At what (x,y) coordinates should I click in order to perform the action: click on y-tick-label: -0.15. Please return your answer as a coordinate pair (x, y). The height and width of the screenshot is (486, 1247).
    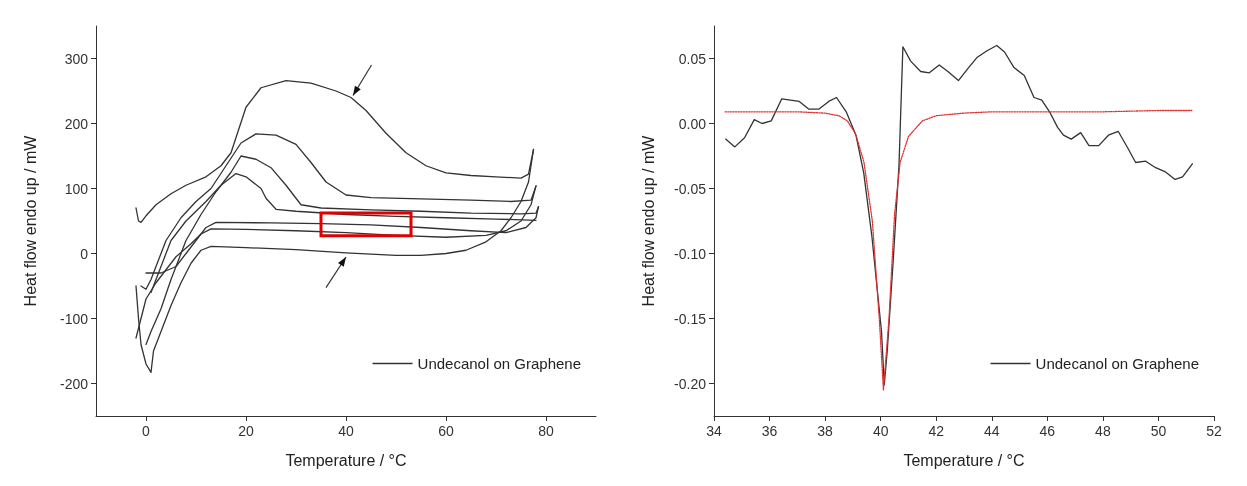
    Looking at the image, I should click on (690, 318).